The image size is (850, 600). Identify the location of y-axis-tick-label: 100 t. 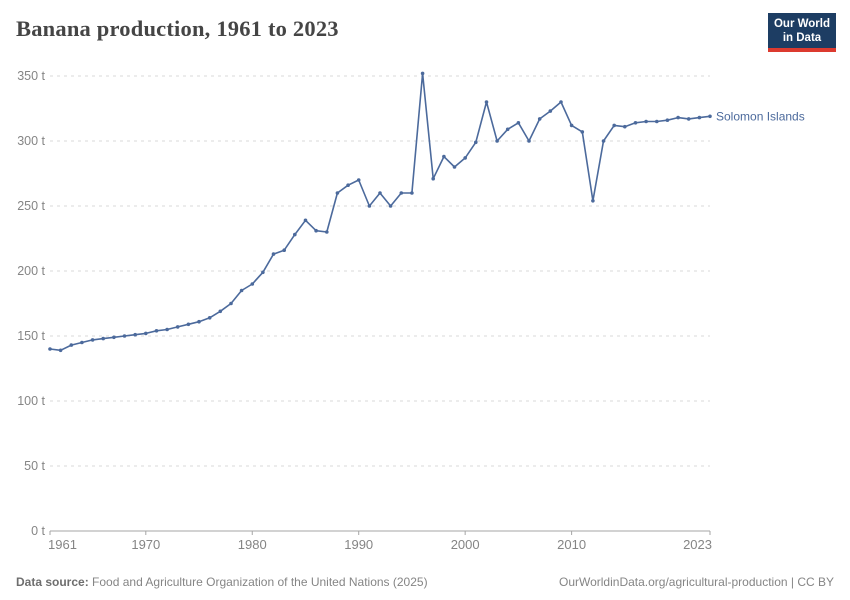
(31, 401).